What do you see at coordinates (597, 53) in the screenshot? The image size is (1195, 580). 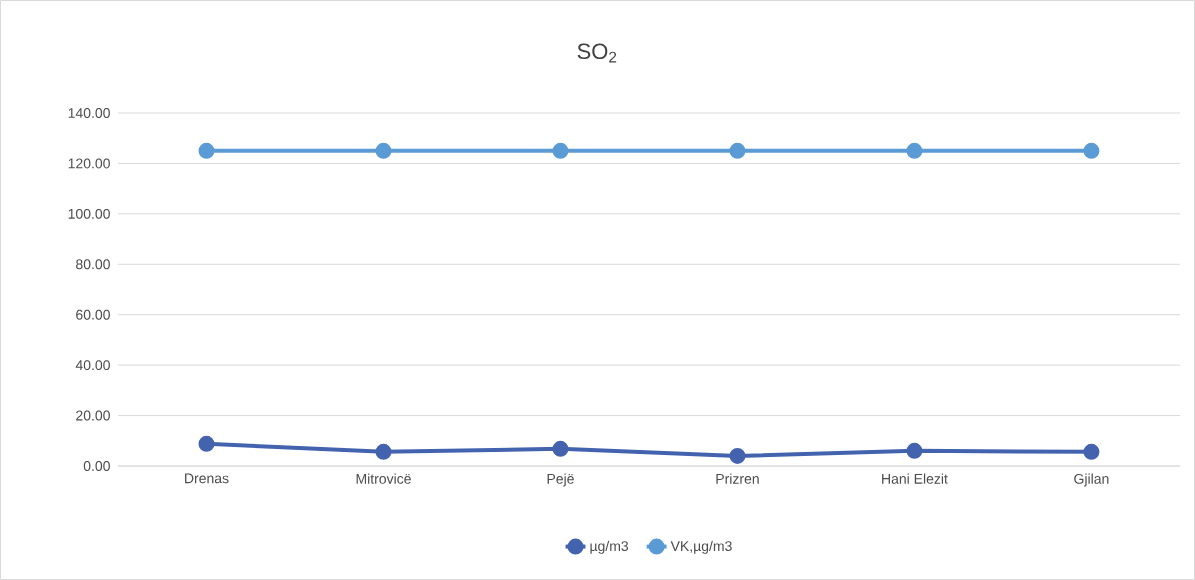 I see `chart-title: SO$_{2}$` at bounding box center [597, 53].